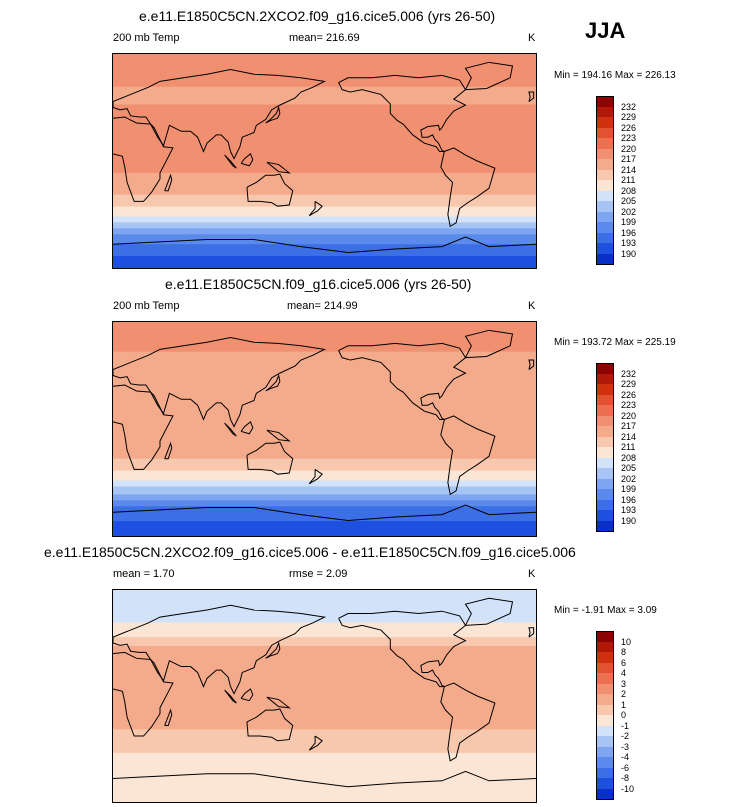 The width and height of the screenshot is (733, 807). I want to click on colorbar-label: 208, so click(629, 190).